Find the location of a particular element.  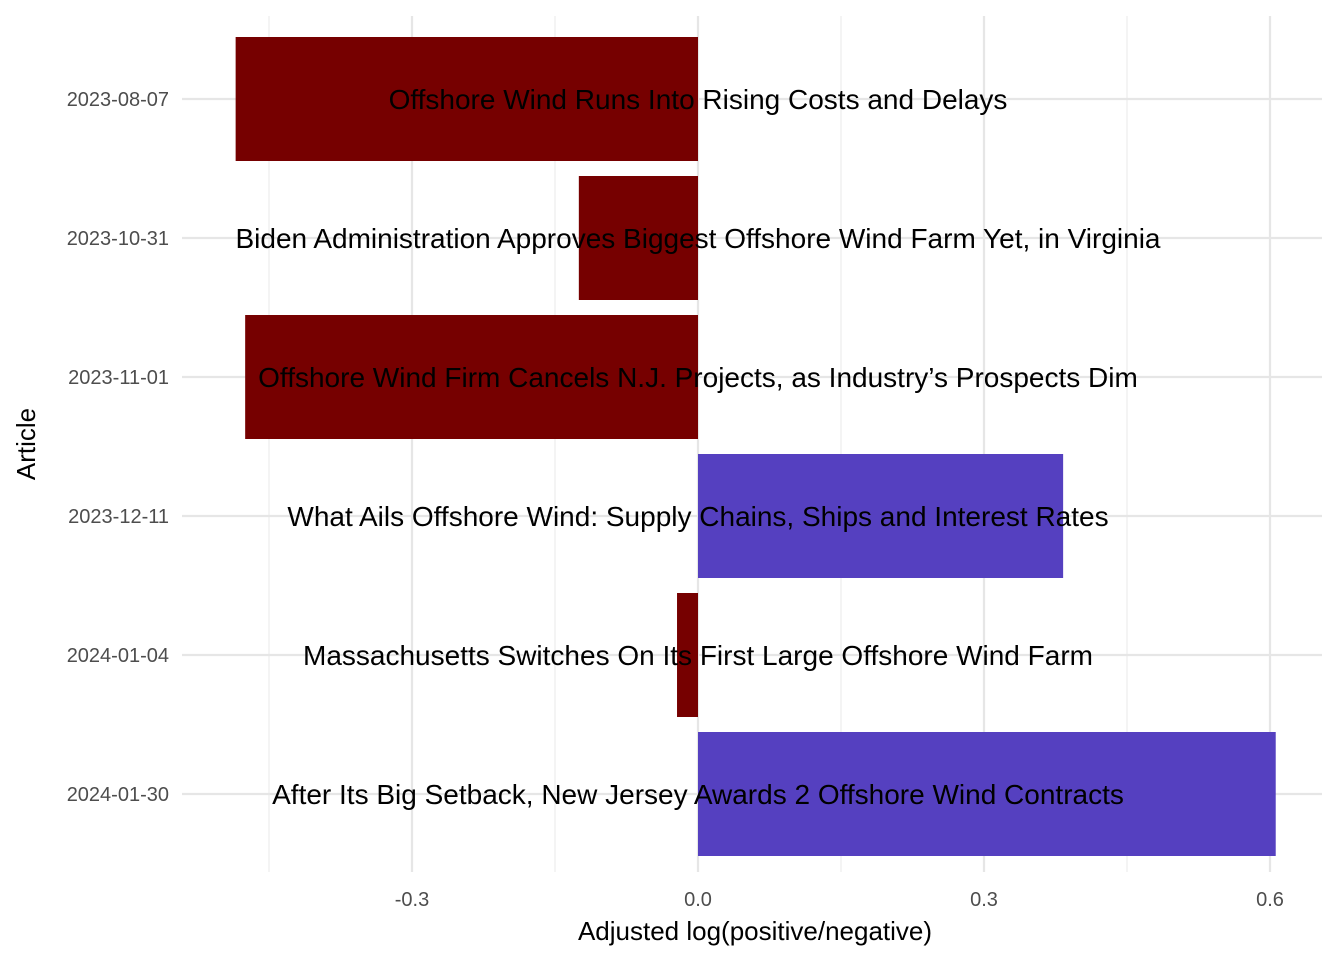

y-tick-label: 2023-11-01 is located at coordinates (118, 378).